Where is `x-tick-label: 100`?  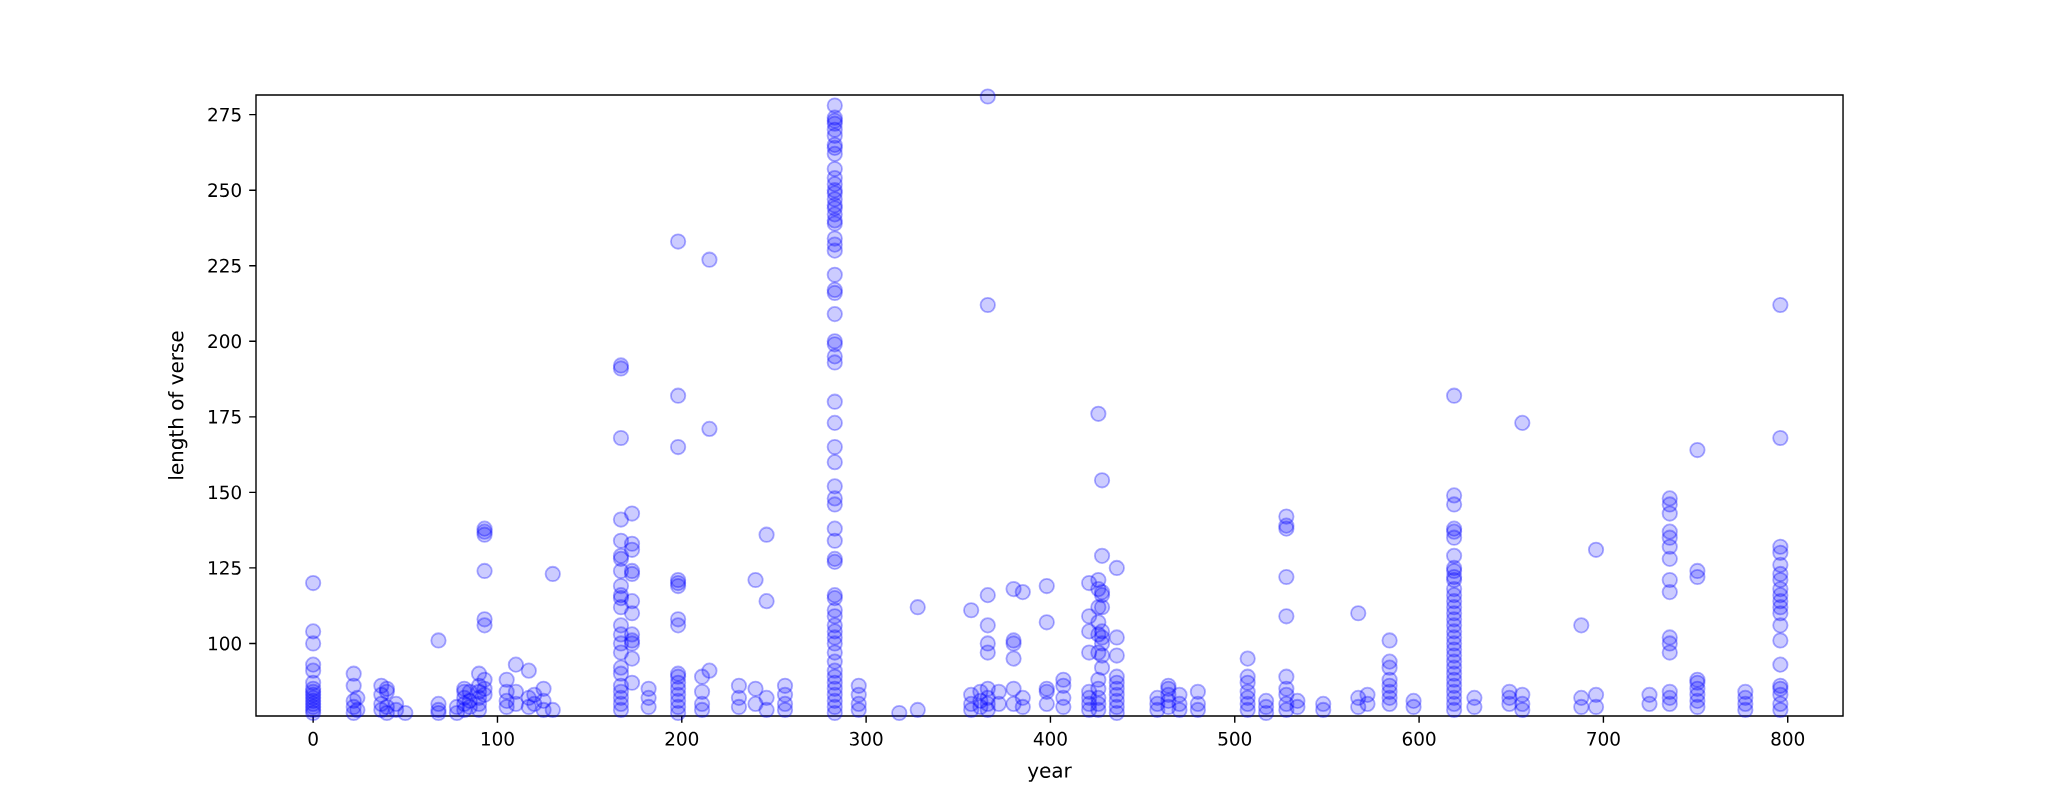 x-tick-label: 100 is located at coordinates (497, 738).